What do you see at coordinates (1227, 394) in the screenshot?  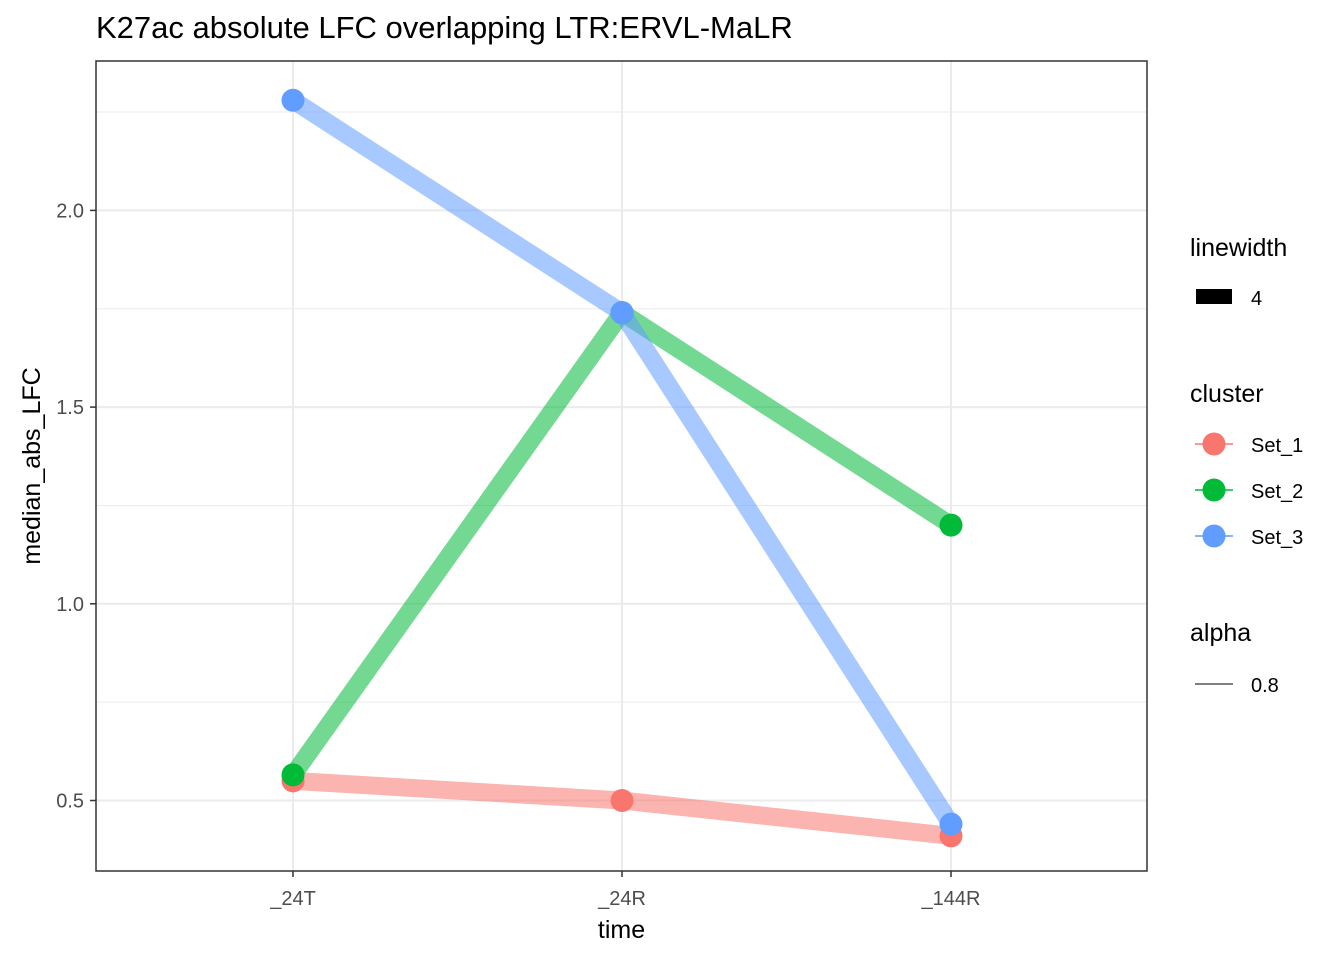 I see `legend-title-cluster: cluster` at bounding box center [1227, 394].